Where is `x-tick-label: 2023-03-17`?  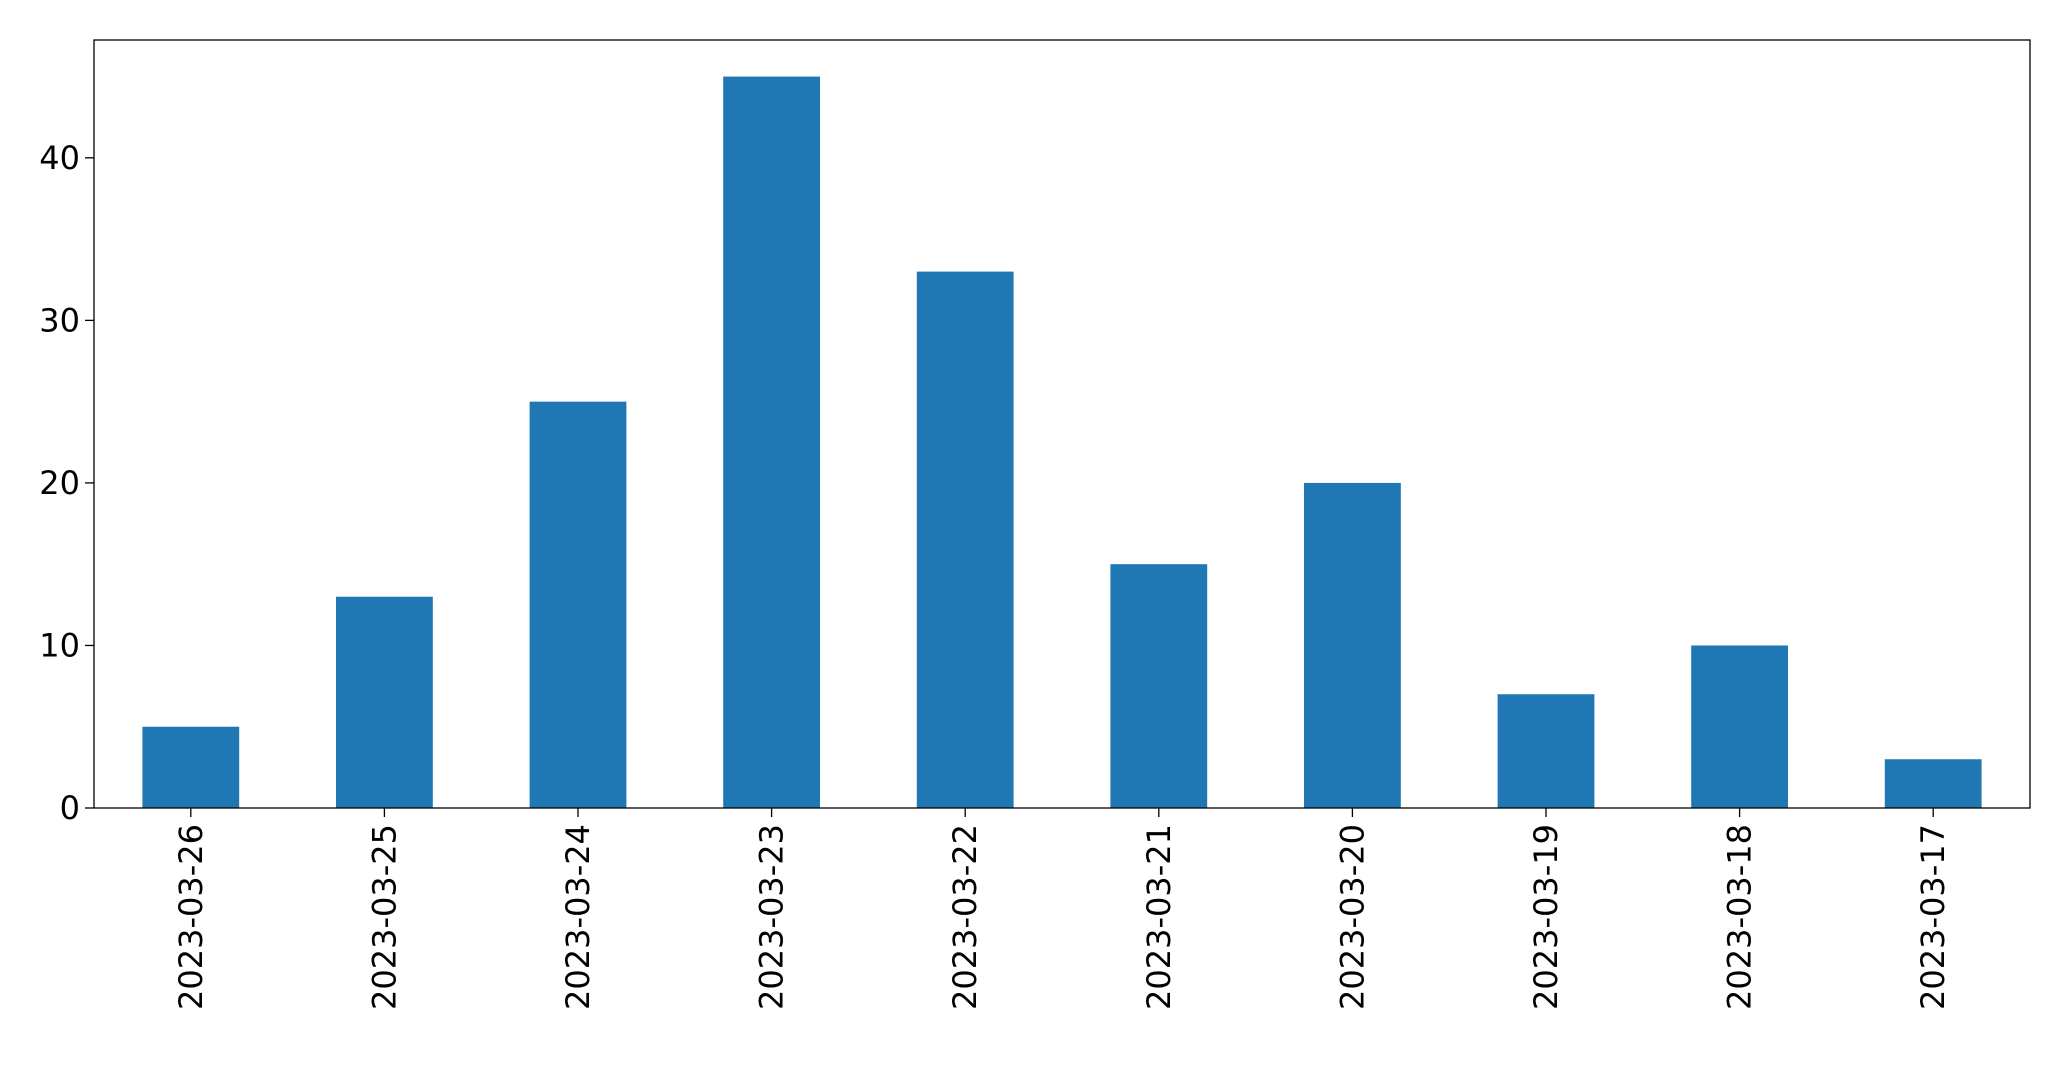
x-tick-label: 2023-03-17 is located at coordinates (1933, 917).